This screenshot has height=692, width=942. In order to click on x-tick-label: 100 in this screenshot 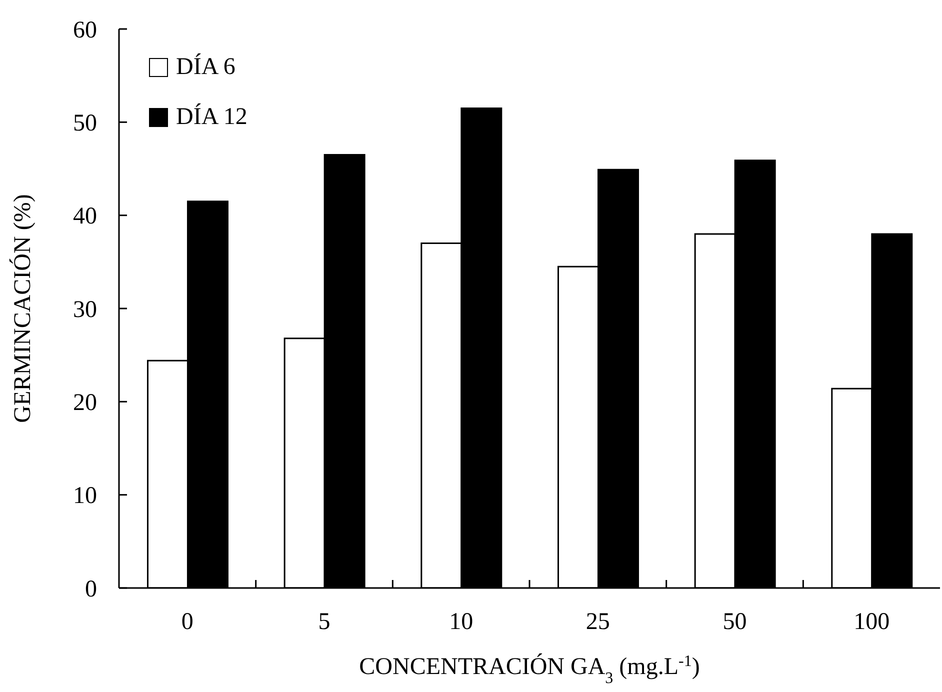, I will do `click(872, 622)`.